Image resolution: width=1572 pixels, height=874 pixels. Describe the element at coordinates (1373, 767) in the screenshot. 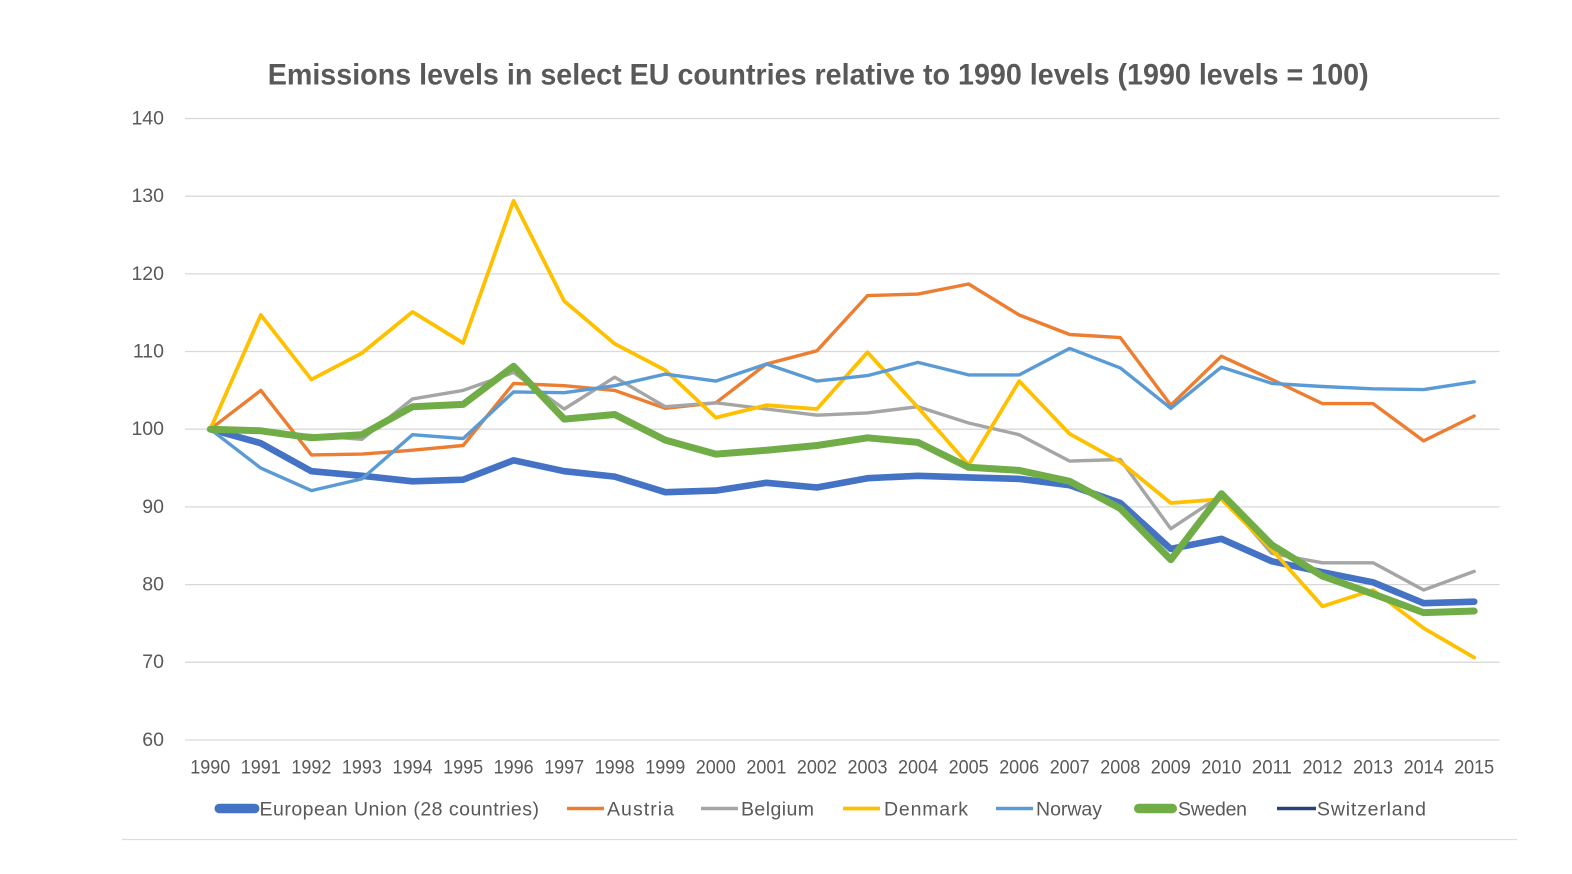

I see `svg-text: 2013` at that location.